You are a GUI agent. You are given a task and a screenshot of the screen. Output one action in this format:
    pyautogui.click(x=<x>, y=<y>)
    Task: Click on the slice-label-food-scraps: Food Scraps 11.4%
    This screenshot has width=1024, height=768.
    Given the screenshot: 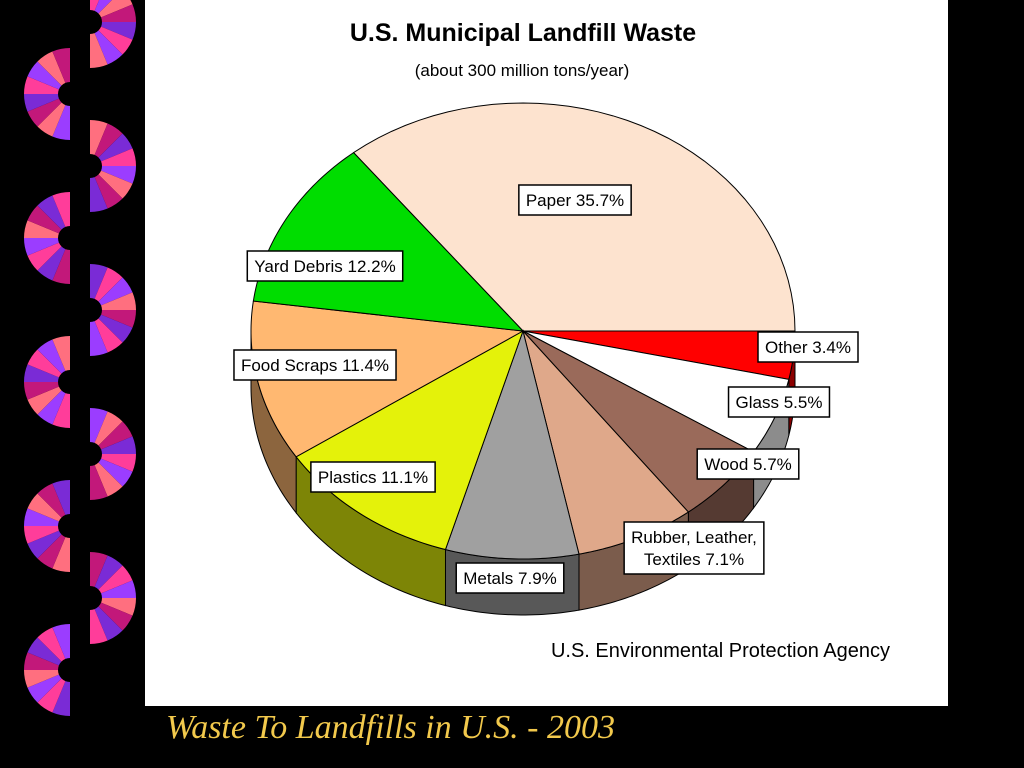 What is the action you would take?
    pyautogui.click(x=315, y=365)
    